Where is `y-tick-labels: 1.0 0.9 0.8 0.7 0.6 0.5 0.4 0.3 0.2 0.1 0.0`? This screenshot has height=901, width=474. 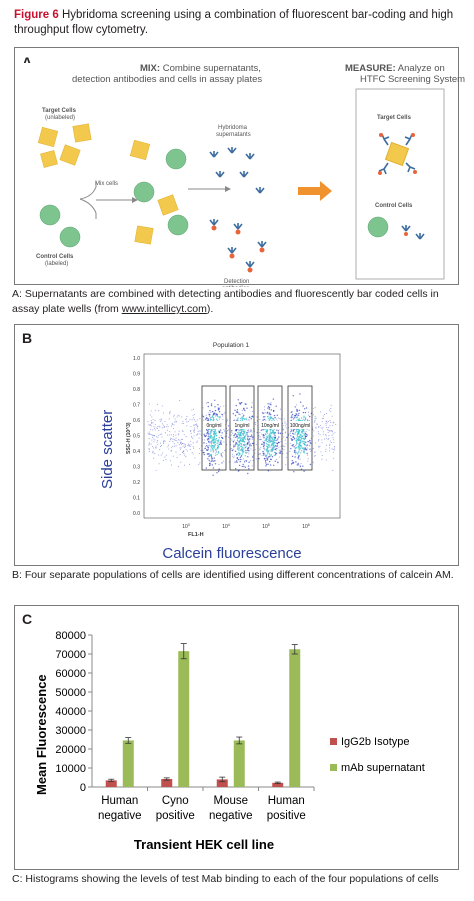
y-tick-labels: 1.0 0.9 0.8 0.7 0.6 0.5 0.4 0.3 0.2 0.1 0.0 is located at coordinates (136, 436).